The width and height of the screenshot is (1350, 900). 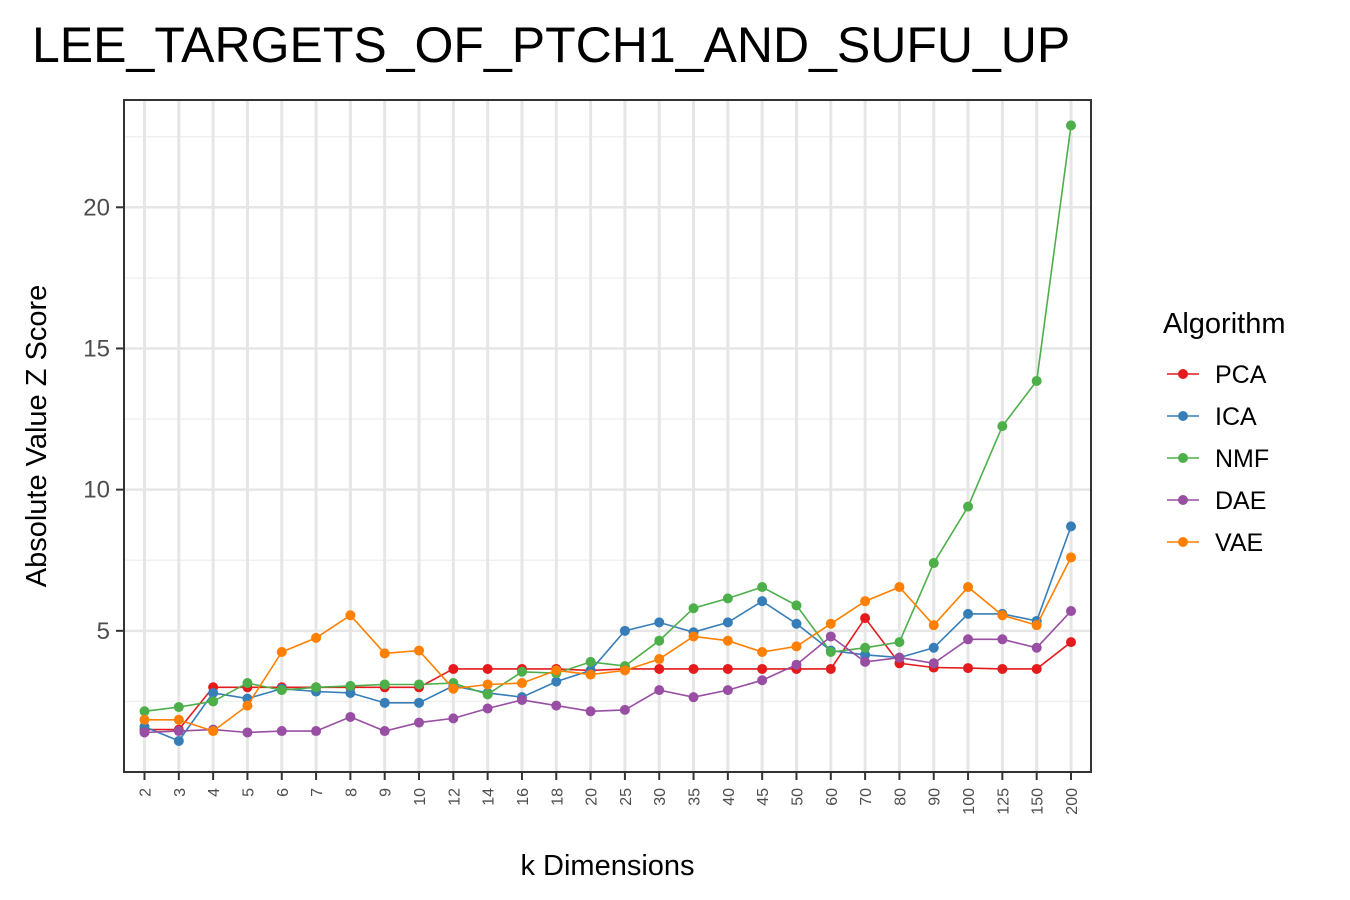 I want to click on y-tick-label: 15, so click(x=96, y=348).